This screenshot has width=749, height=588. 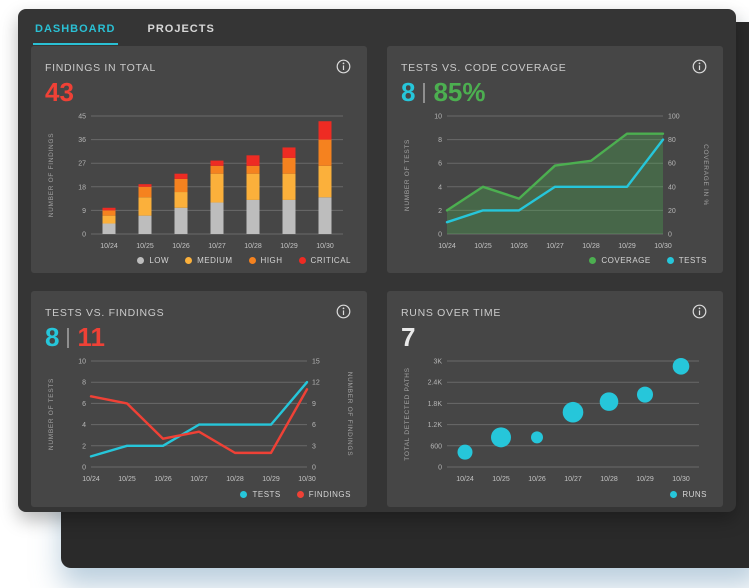 I want to click on headline-findings-count: 11, so click(x=91, y=337).